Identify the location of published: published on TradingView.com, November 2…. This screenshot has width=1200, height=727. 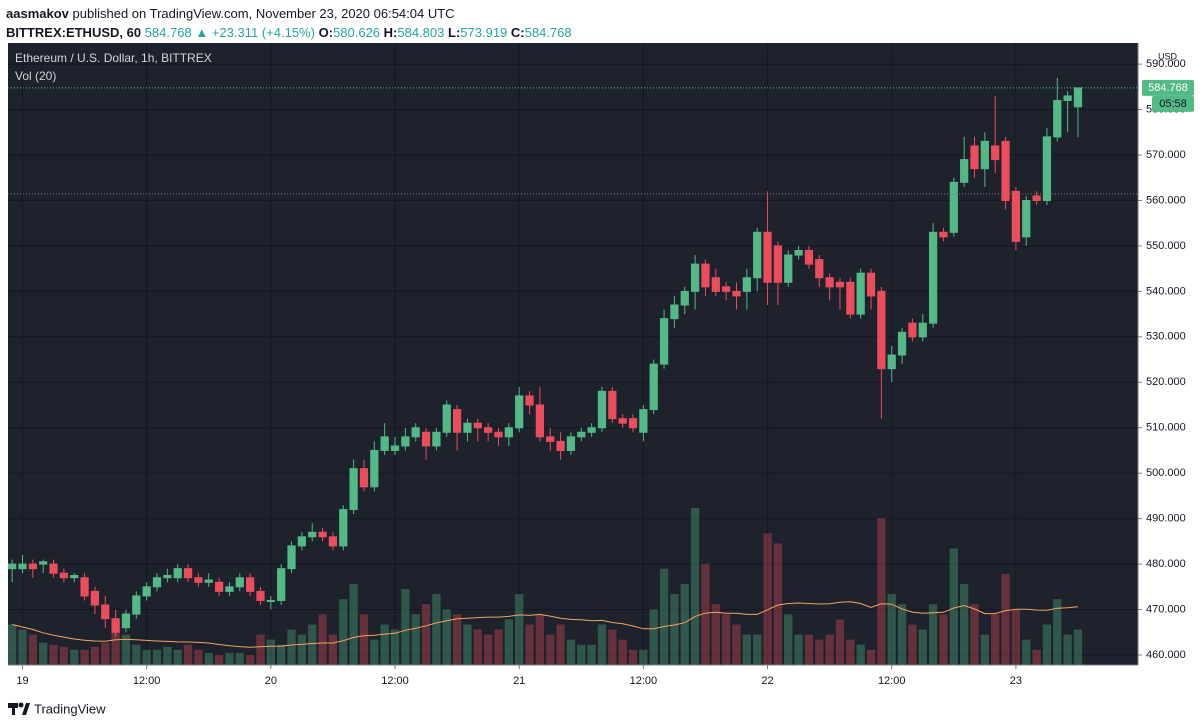
(263, 13).